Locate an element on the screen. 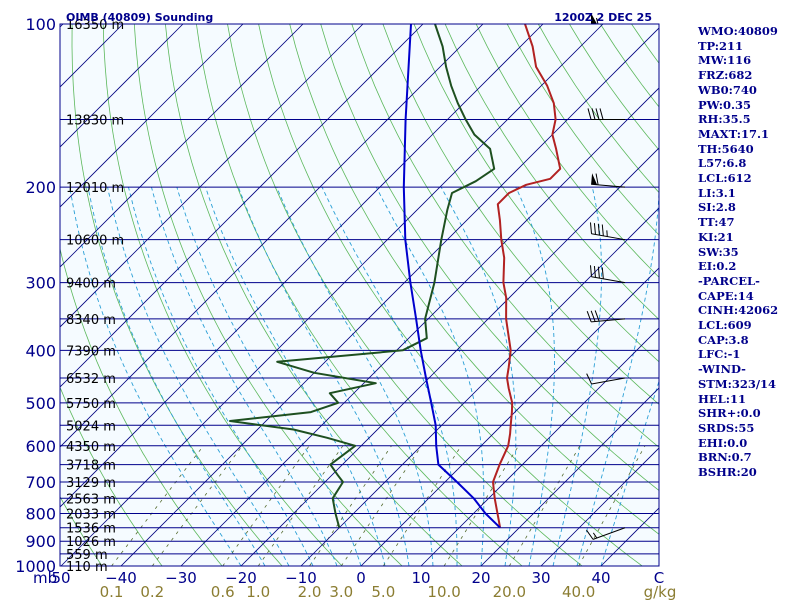 The width and height of the screenshot is (800, 600). pressure-label: 300 is located at coordinates (40, 283).